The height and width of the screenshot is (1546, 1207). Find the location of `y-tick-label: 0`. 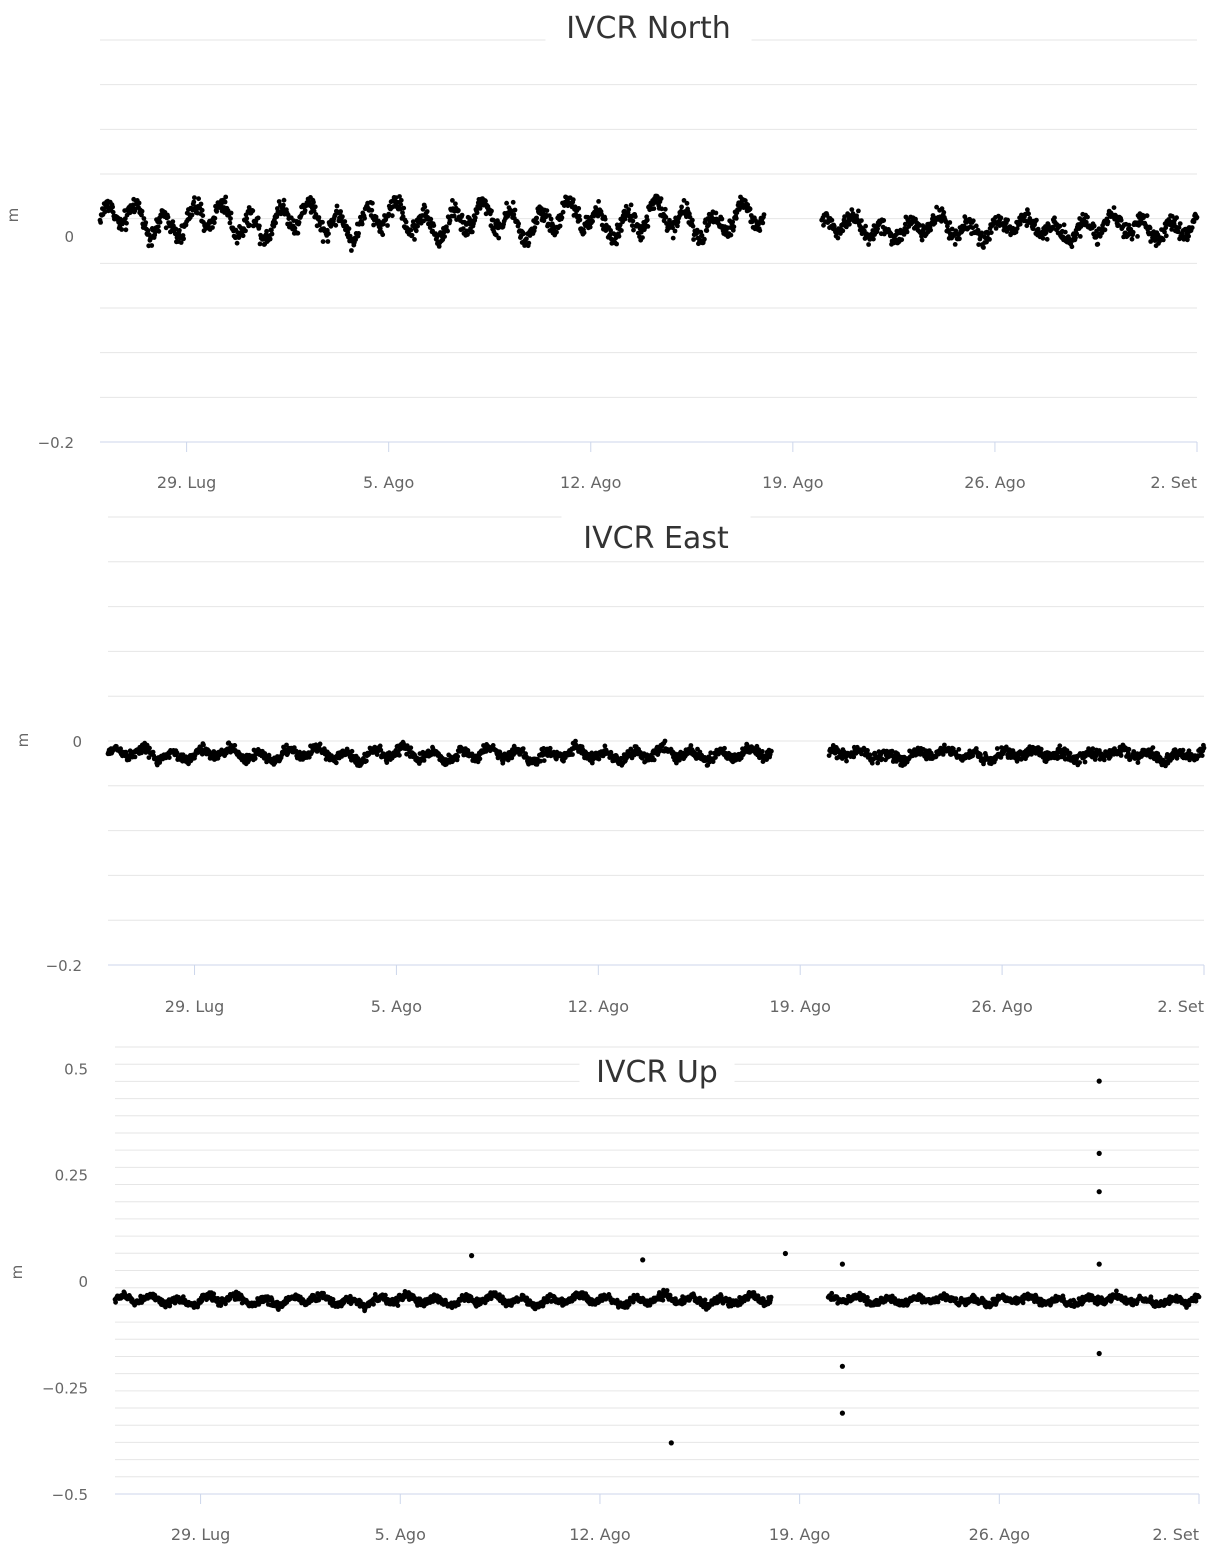

y-tick-label: 0 is located at coordinates (83, 1282).